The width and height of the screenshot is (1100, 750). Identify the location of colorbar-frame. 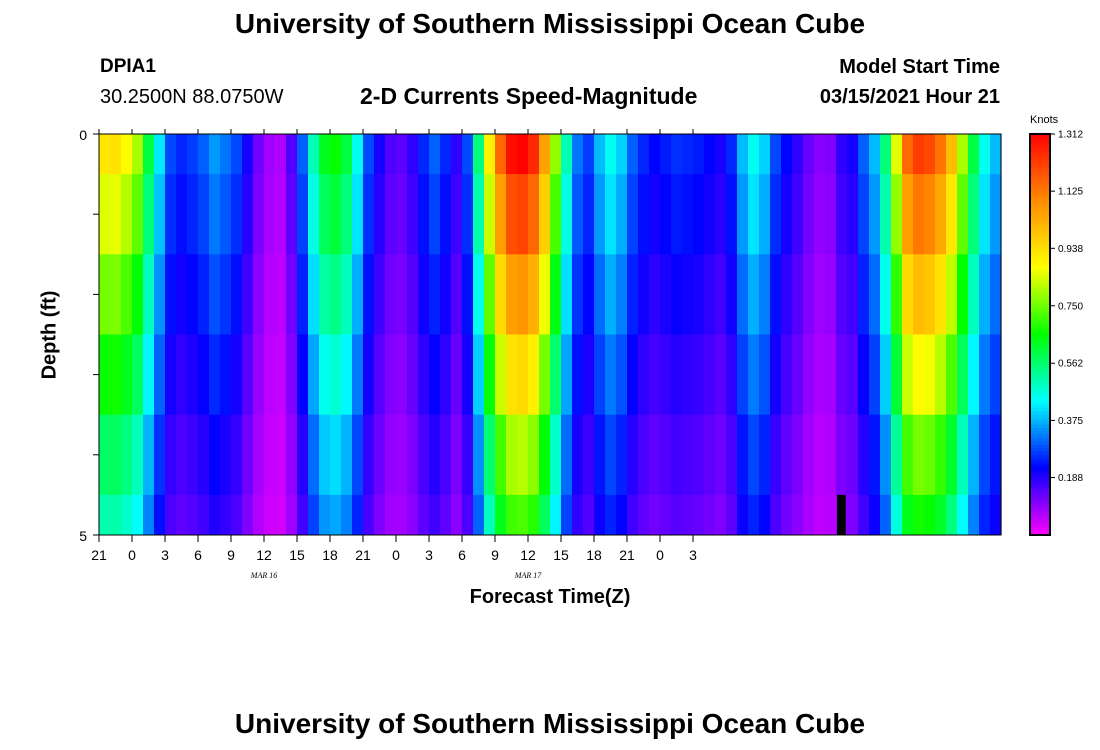
(1040, 334).